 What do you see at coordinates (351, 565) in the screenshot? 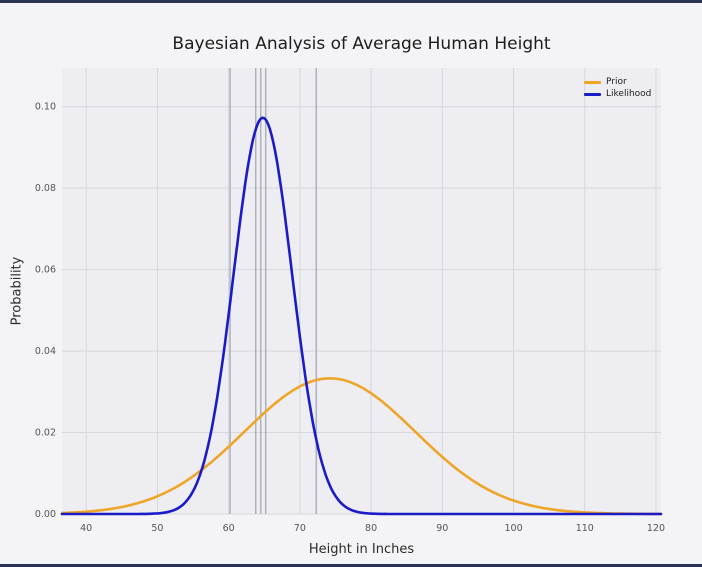
I see `window-edge-bottom` at bounding box center [351, 565].